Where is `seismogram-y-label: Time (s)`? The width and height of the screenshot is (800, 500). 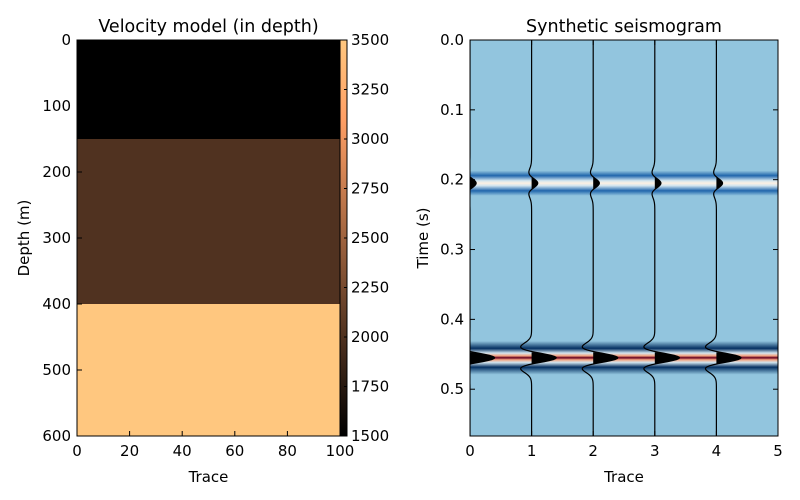 seismogram-y-label: Time (s) is located at coordinates (423, 239).